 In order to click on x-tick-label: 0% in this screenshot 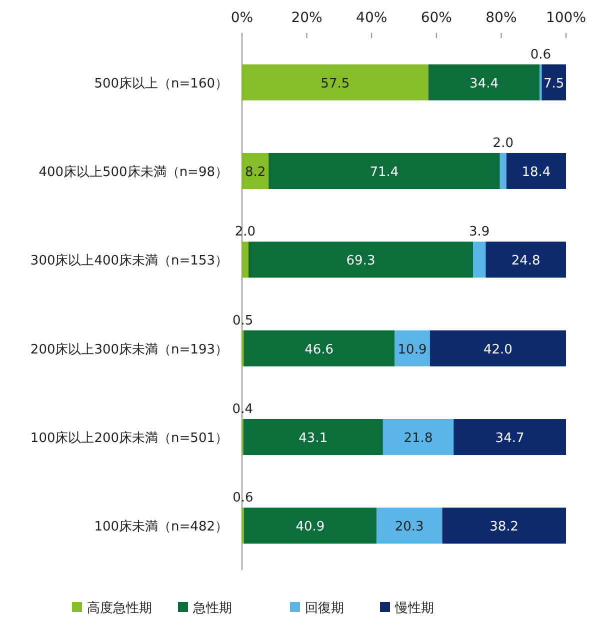, I will do `click(242, 18)`.